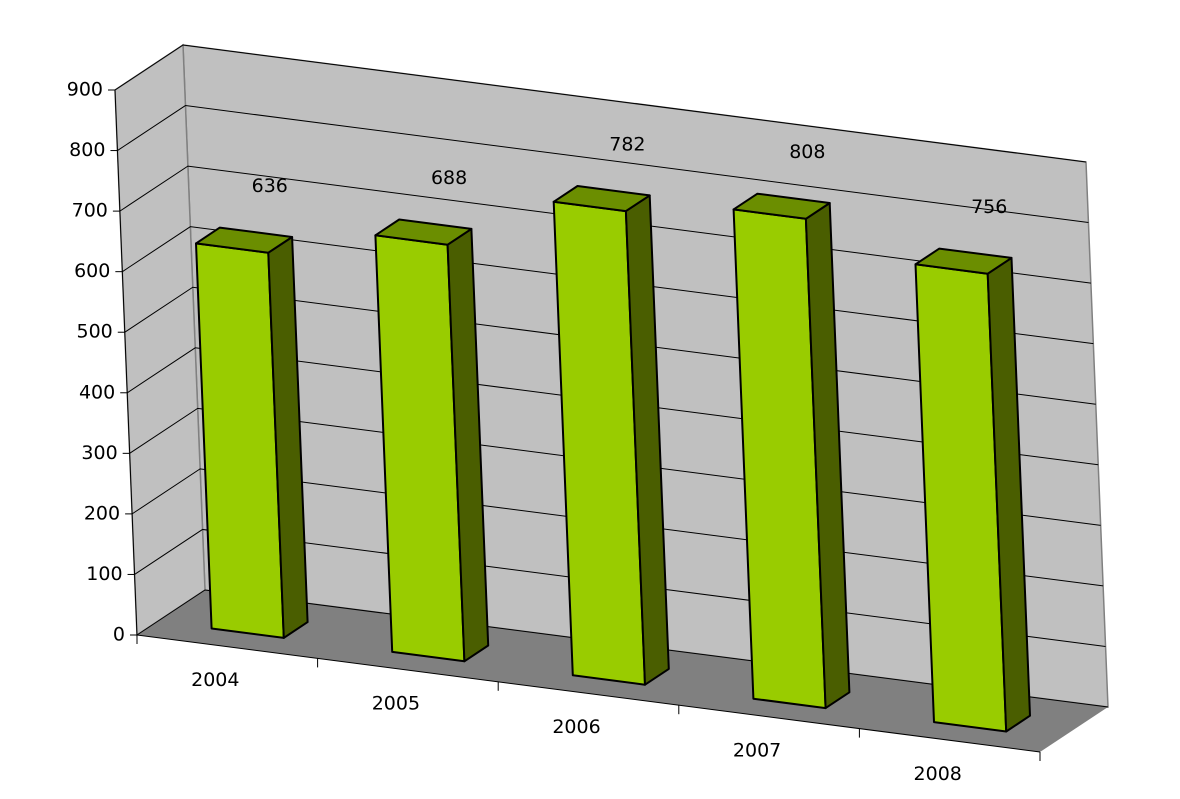  Describe the element at coordinates (119, 635) in the screenshot. I see `y-tick-label: 0` at that location.